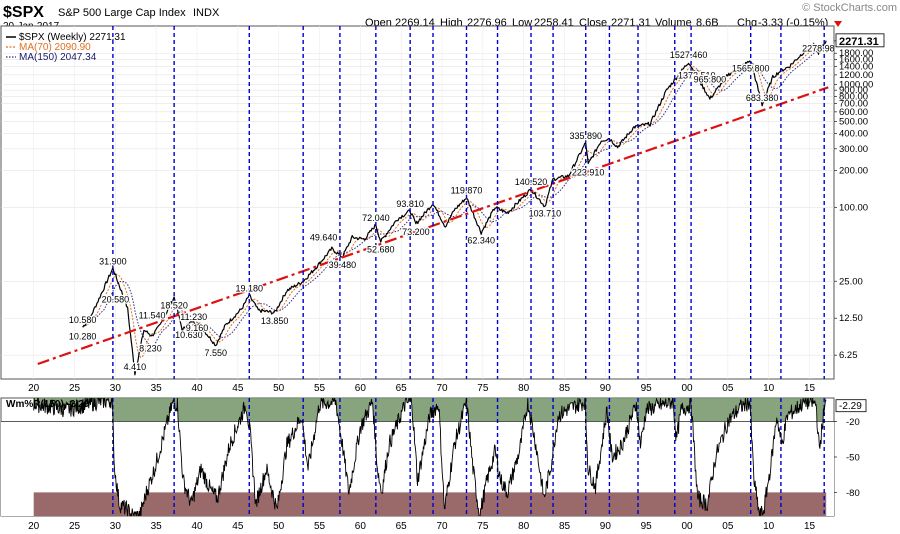  I want to click on legend-price: $SPX (Weekly) 2271.31, so click(72, 37).